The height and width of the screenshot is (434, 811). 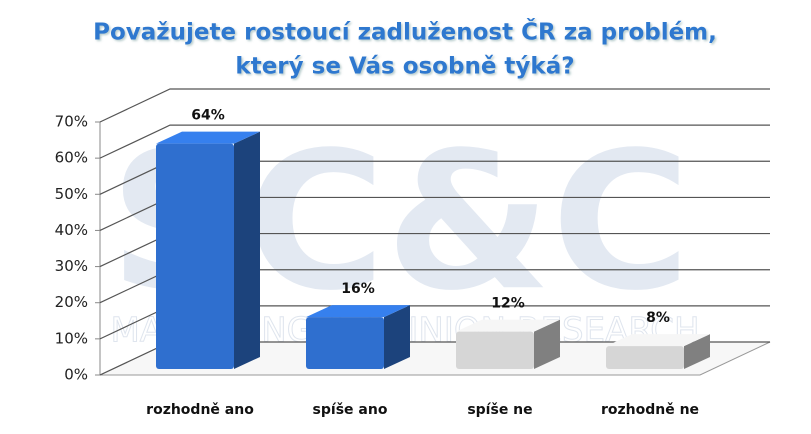 What do you see at coordinates (200, 410) in the screenshot?
I see `x-tick-label: rozhodně ano` at bounding box center [200, 410].